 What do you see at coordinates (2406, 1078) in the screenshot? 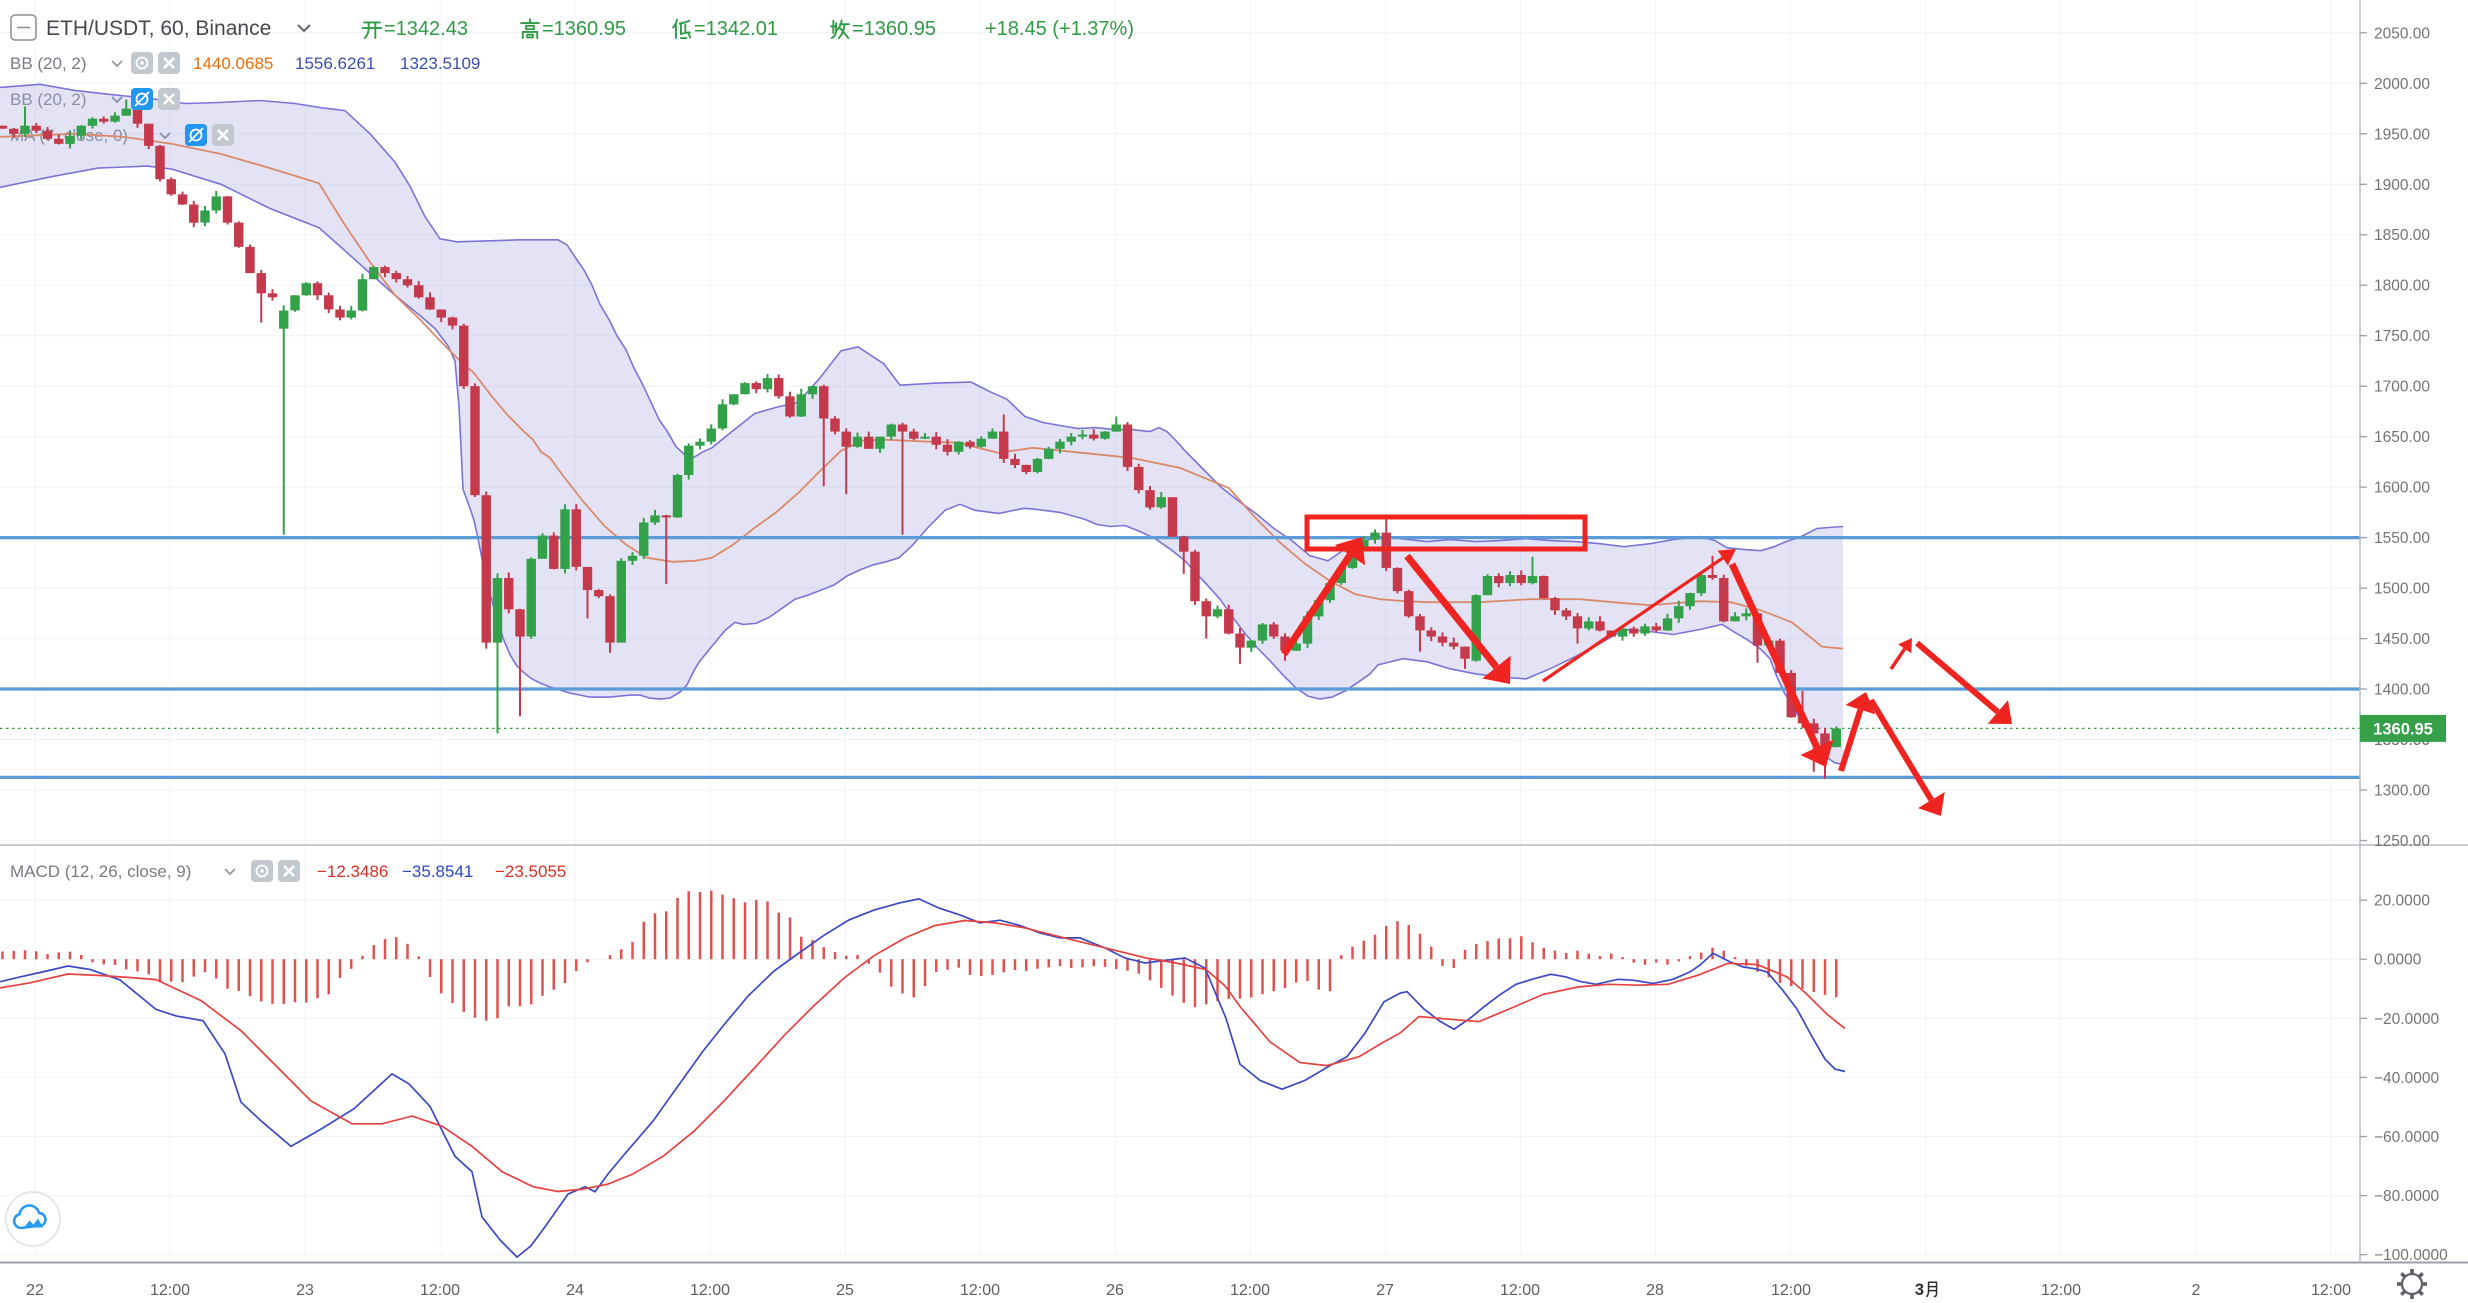
I see `svg-text: −40.0000` at bounding box center [2406, 1078].